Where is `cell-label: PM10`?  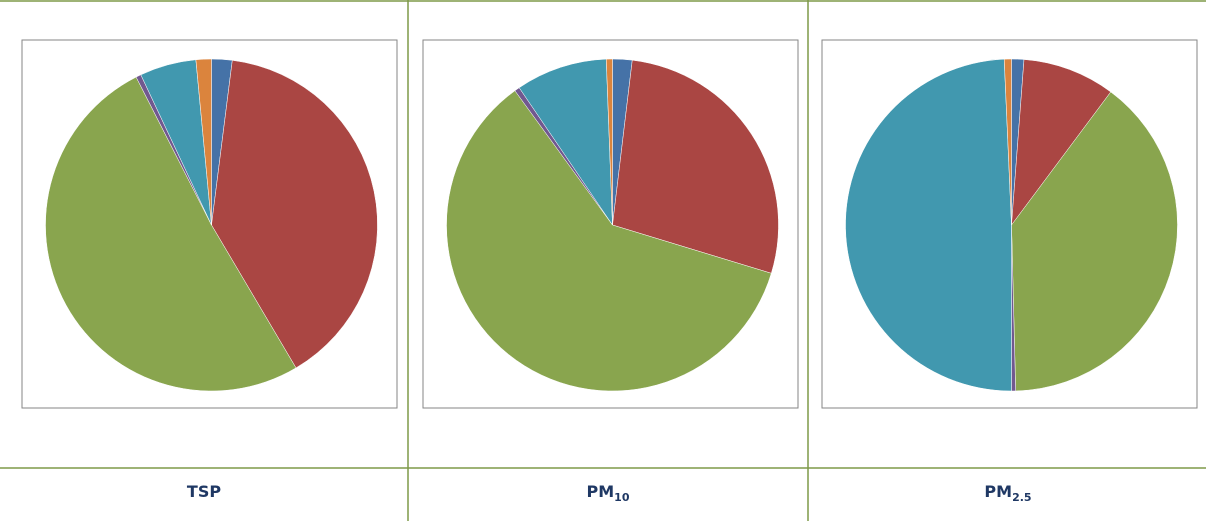
cell-label: PM10 is located at coordinates (608, 493).